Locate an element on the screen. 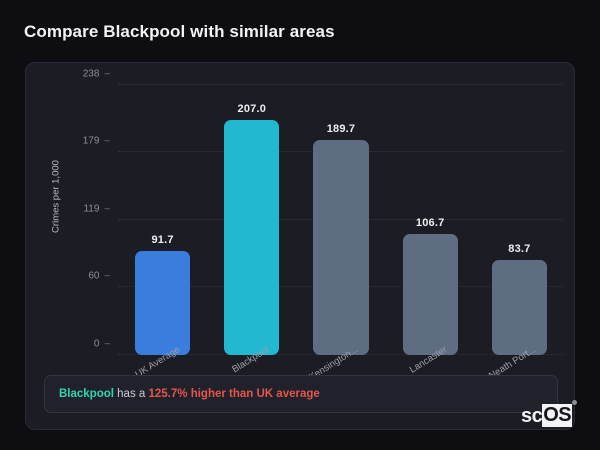 The height and width of the screenshot is (450, 600). bar-group: 106.7 Lancaster is located at coordinates (430, 296).